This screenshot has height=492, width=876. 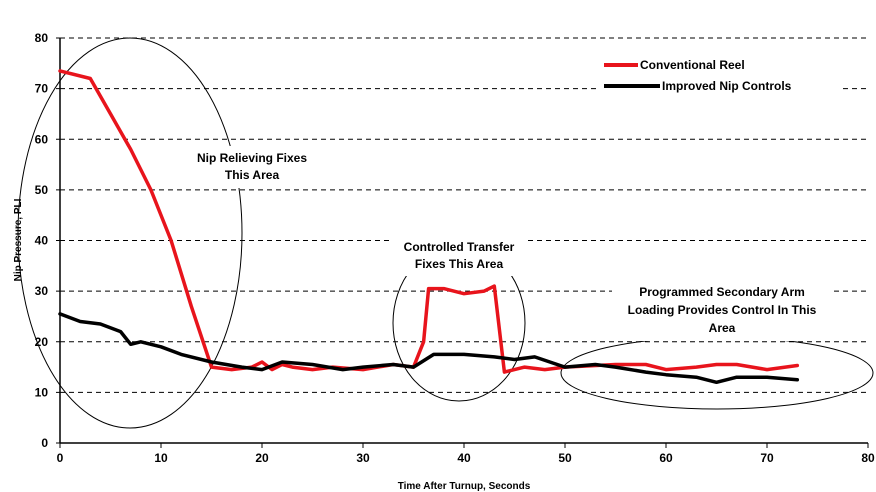 What do you see at coordinates (42, 190) in the screenshot?
I see `y-tick-label: 50` at bounding box center [42, 190].